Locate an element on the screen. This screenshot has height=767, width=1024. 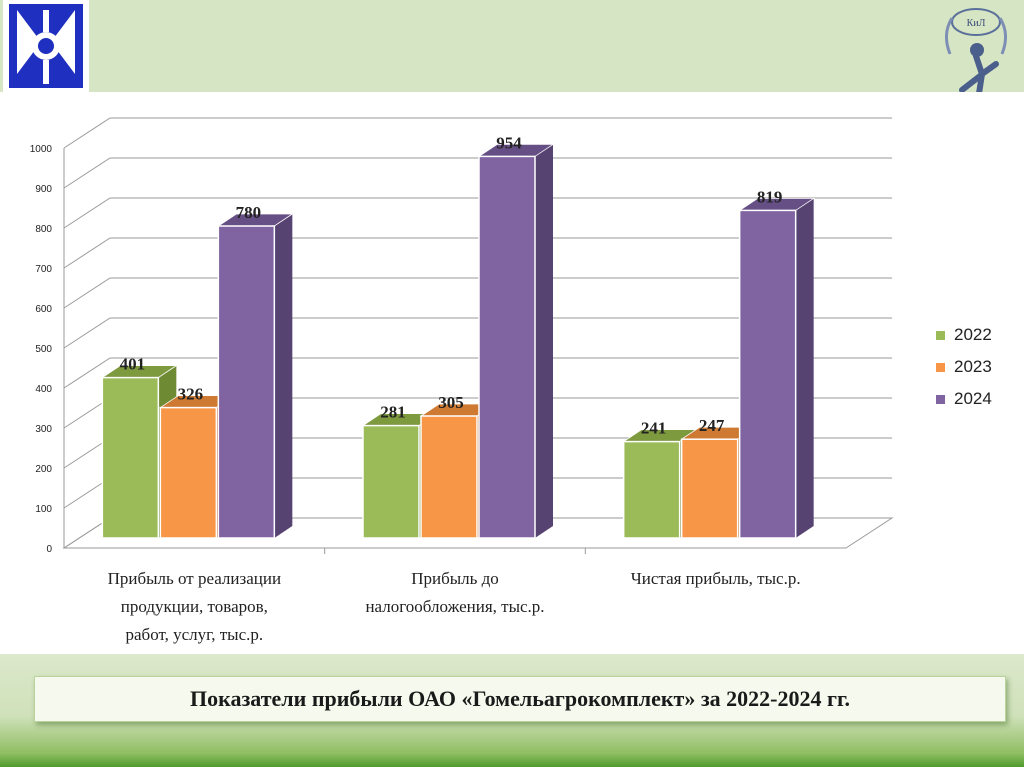
legend-swatch-2022 is located at coordinates (940, 335).